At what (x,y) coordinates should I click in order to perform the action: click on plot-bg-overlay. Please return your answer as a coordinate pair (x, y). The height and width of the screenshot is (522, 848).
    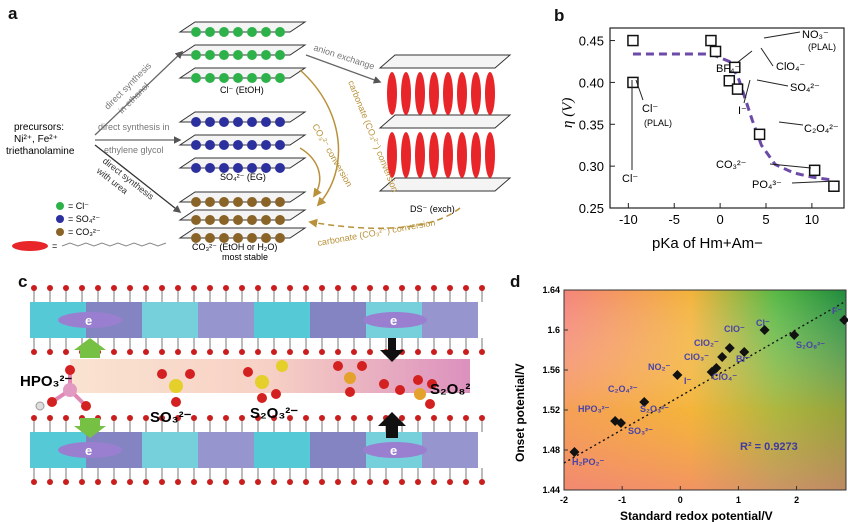
    Looking at the image, I should click on (705, 390).